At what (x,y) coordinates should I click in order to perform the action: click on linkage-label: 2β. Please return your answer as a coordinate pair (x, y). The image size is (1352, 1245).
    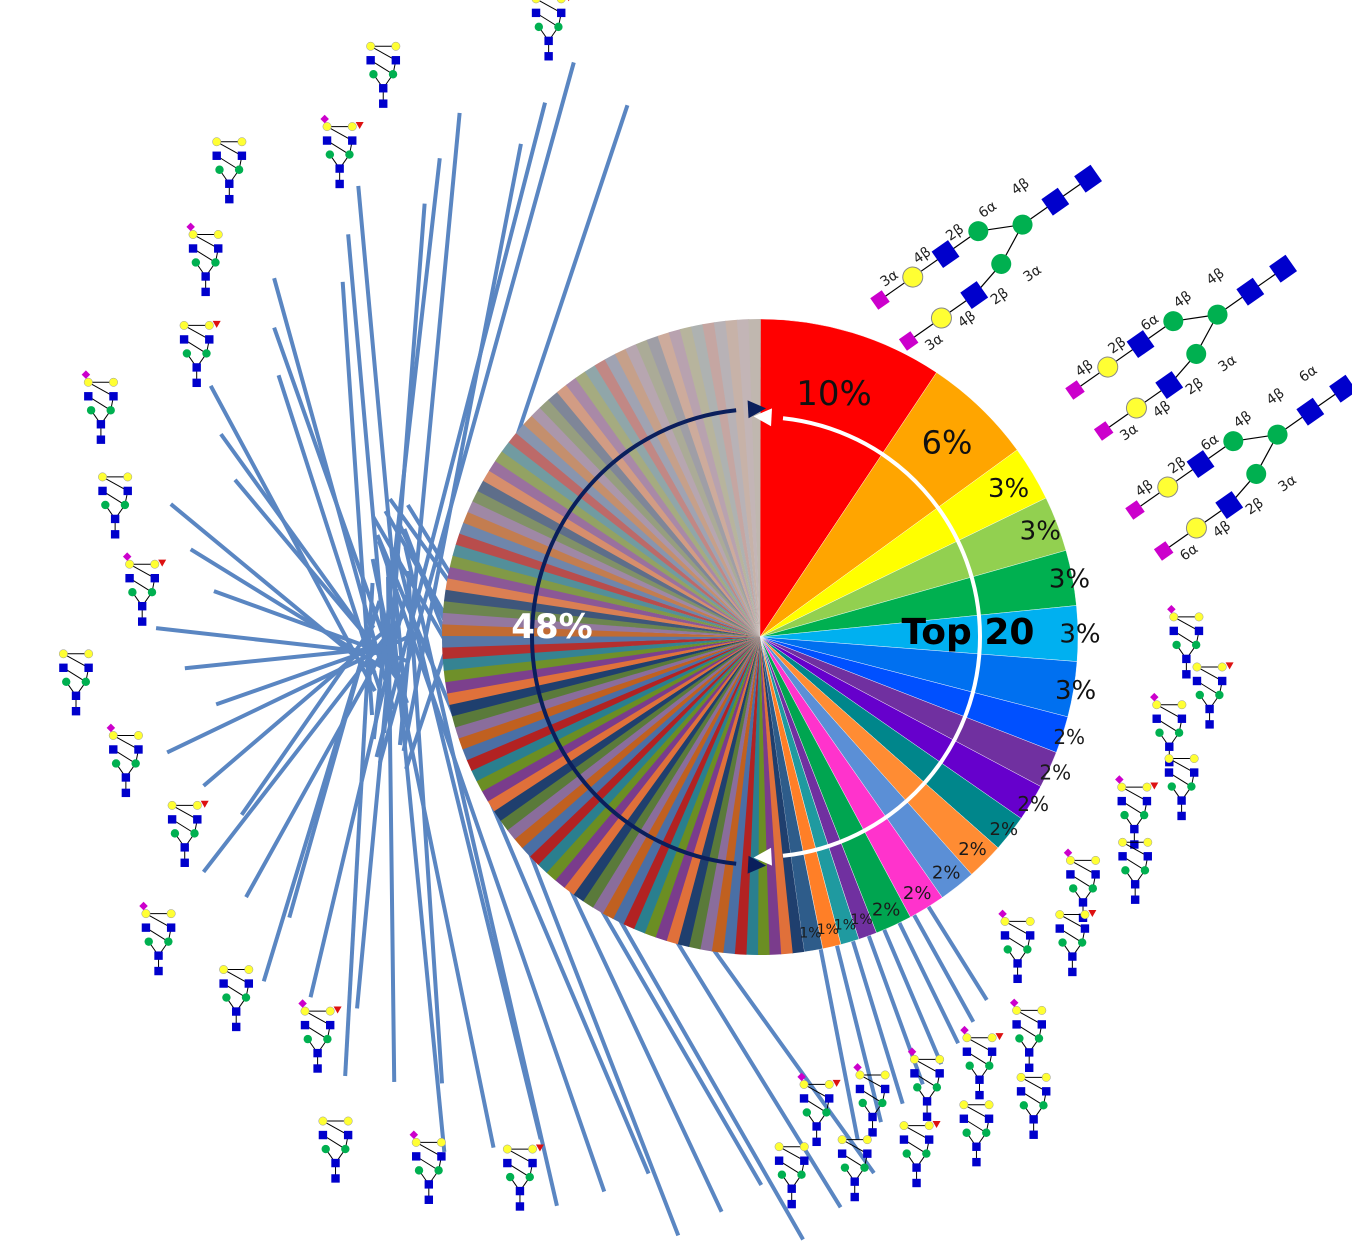
    Looking at the image, I should click on (1195, 386).